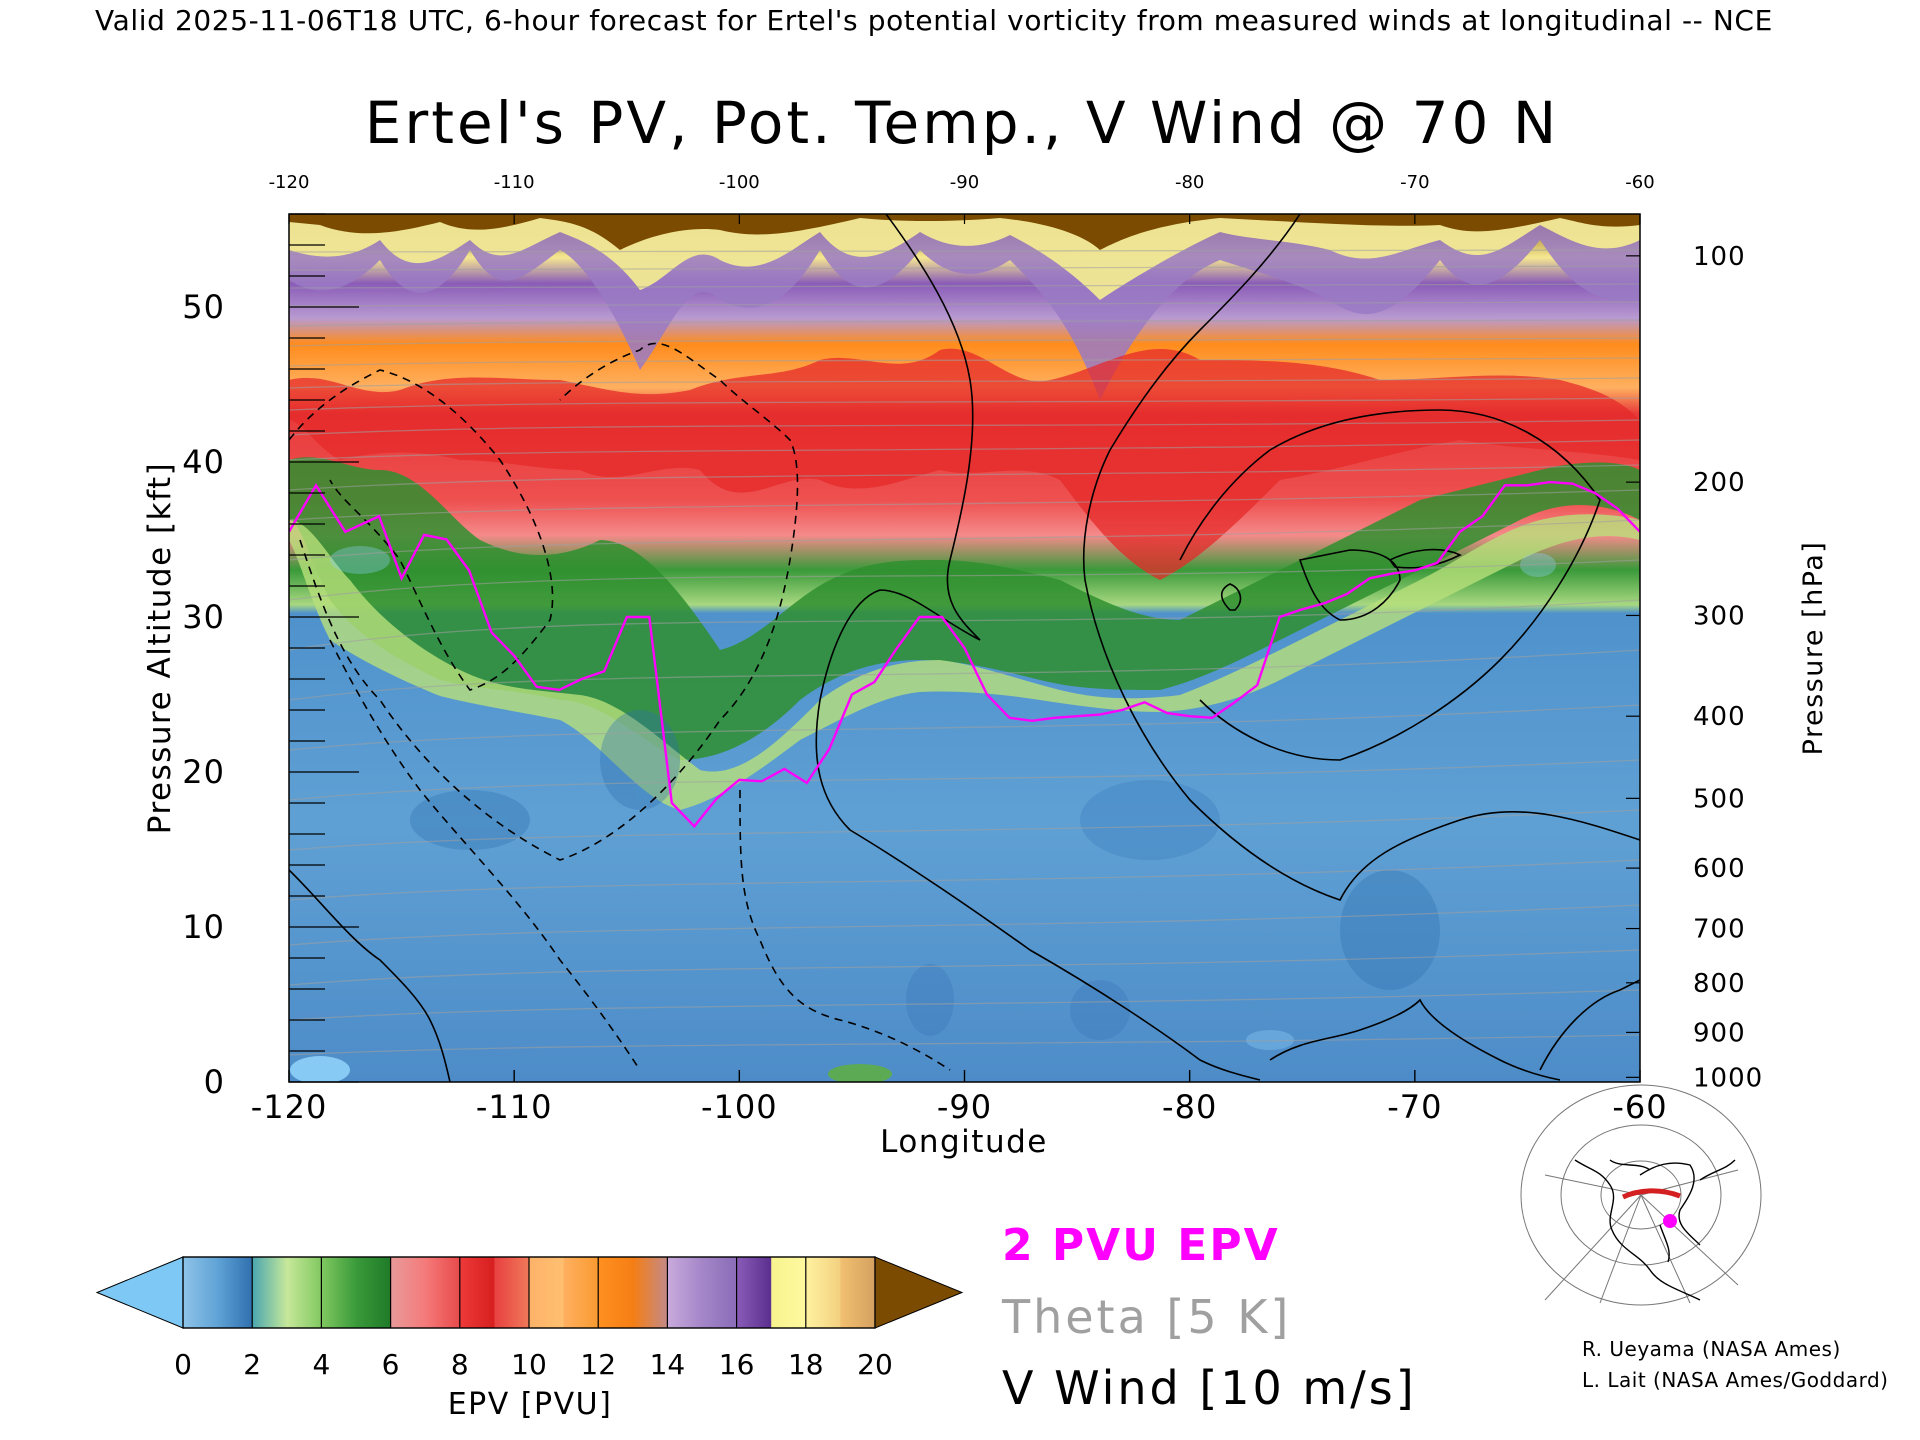 The image size is (1920, 1440). What do you see at coordinates (514, 182) in the screenshot?
I see `x-top-tick-label: -110` at bounding box center [514, 182].